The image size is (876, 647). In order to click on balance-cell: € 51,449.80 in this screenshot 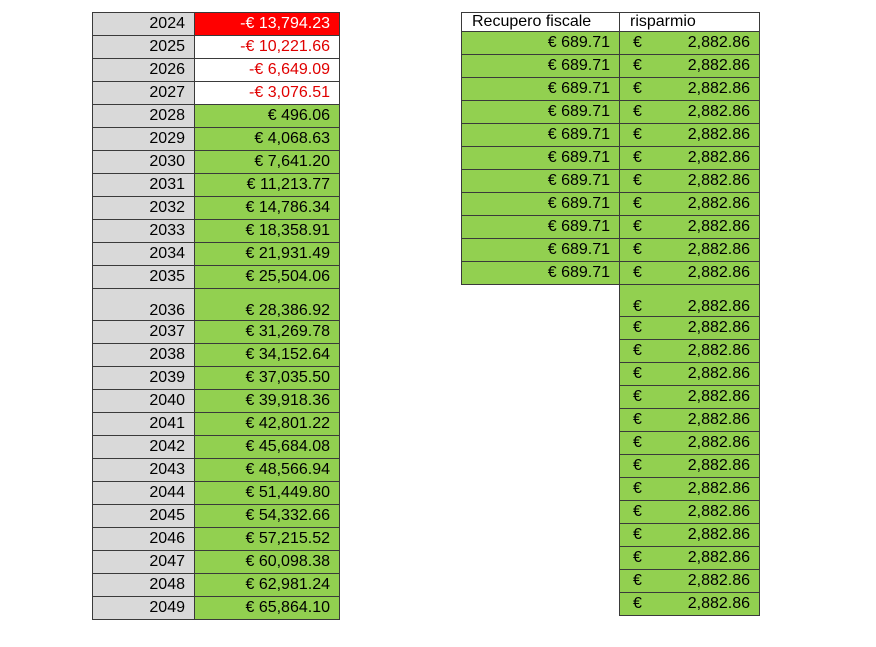, I will do `click(267, 493)`.